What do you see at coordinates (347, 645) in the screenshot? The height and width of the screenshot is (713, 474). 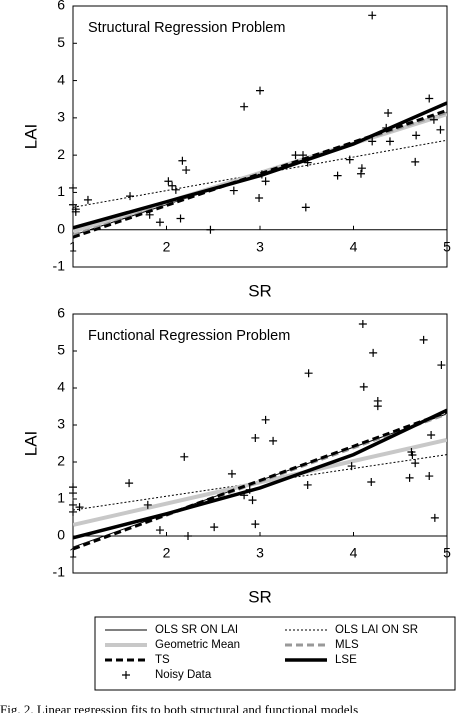 I see `legend-label: MLS` at bounding box center [347, 645].